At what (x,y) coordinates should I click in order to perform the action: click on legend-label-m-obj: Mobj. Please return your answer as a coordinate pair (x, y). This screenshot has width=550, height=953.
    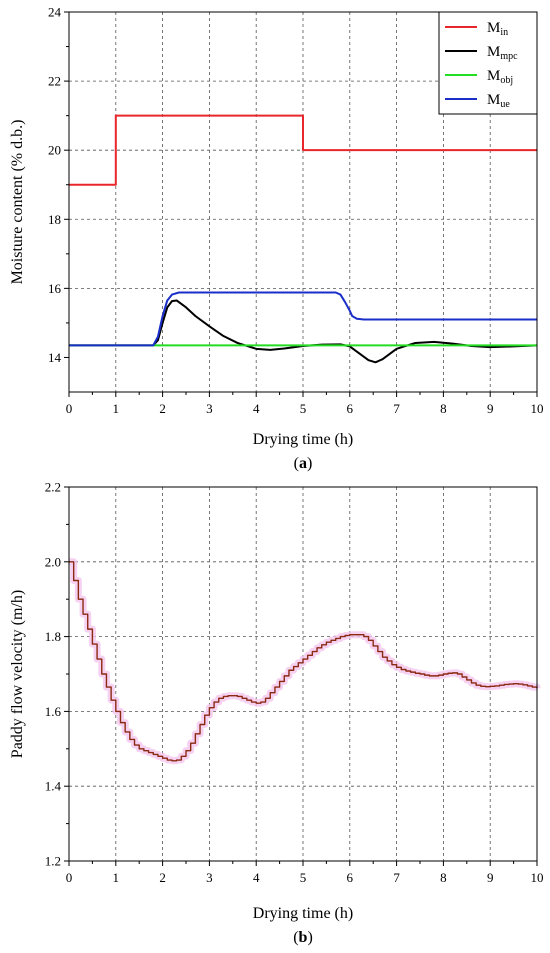
    Looking at the image, I should click on (500, 77).